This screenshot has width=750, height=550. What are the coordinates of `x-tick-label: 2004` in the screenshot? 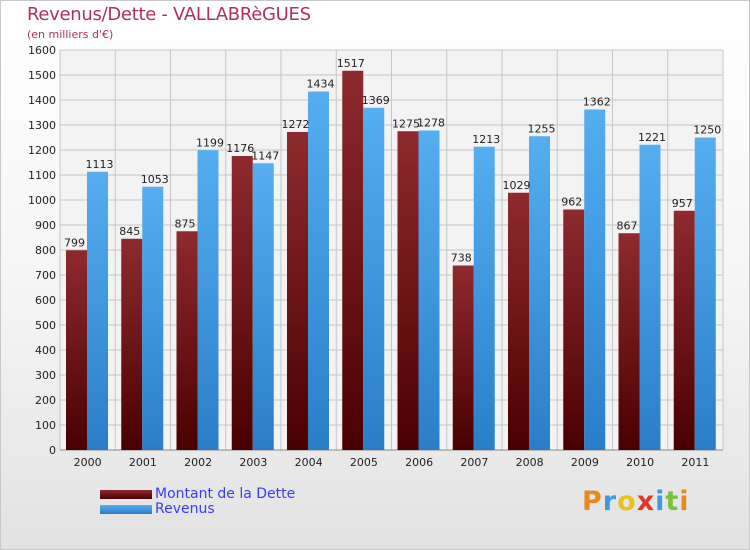 It's located at (309, 462).